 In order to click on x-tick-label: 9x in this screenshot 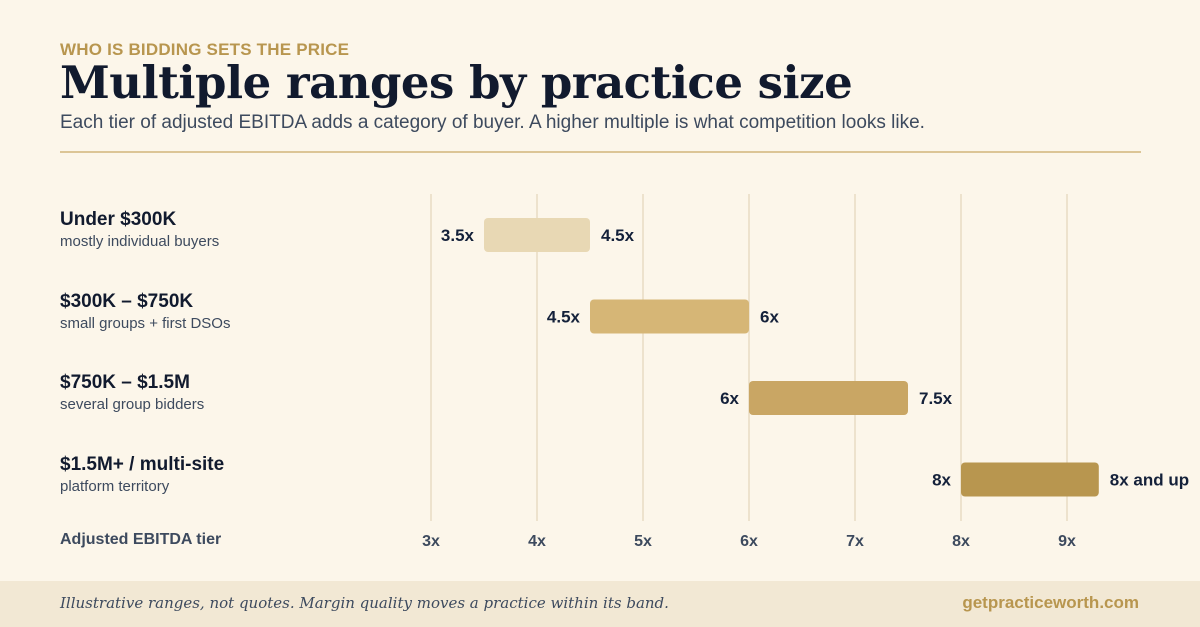, I will do `click(1067, 541)`.